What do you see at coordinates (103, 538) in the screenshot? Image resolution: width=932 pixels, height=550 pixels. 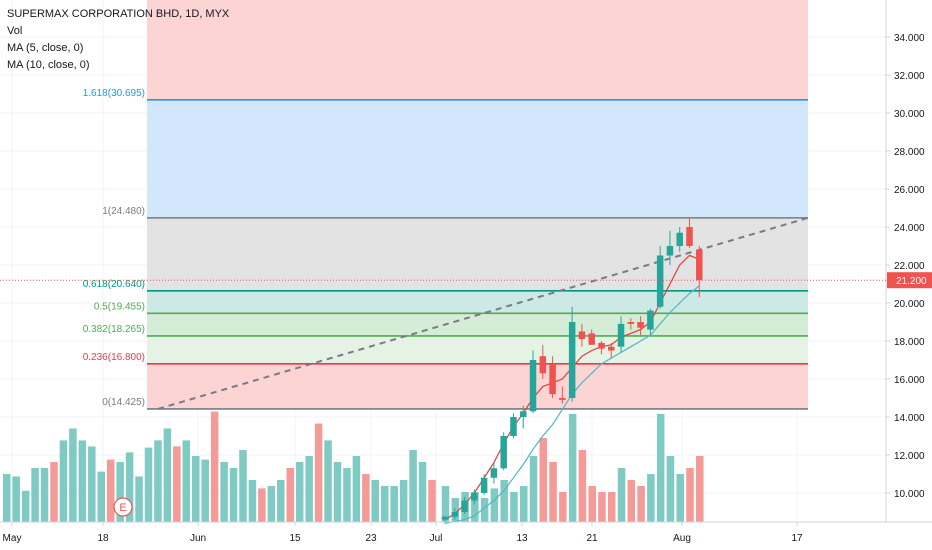 I see `x-tick-label: 18` at bounding box center [103, 538].